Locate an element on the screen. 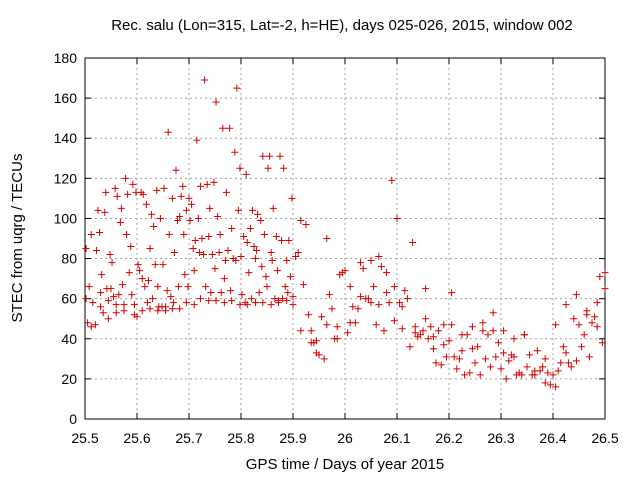 The image size is (640, 480). x-tick-label: 26 is located at coordinates (345, 438).